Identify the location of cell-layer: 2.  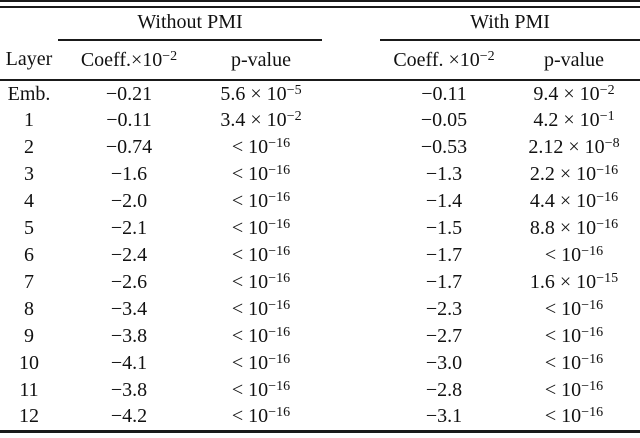
(29, 147).